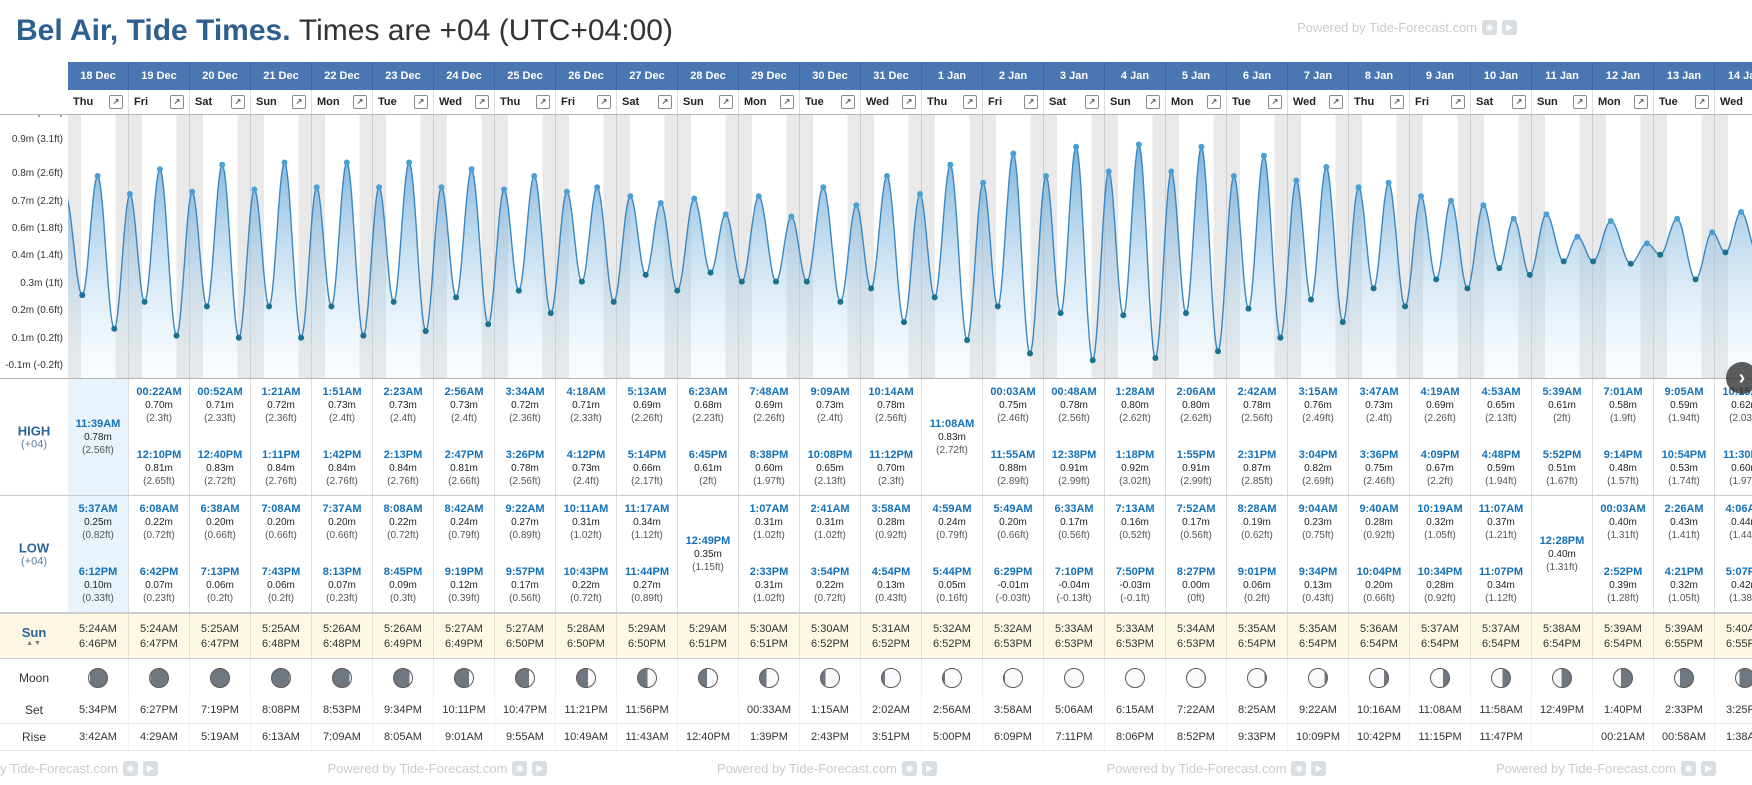 The image size is (1752, 785). I want to click on date-header-cell: 5 Jan, so click(1196, 76).